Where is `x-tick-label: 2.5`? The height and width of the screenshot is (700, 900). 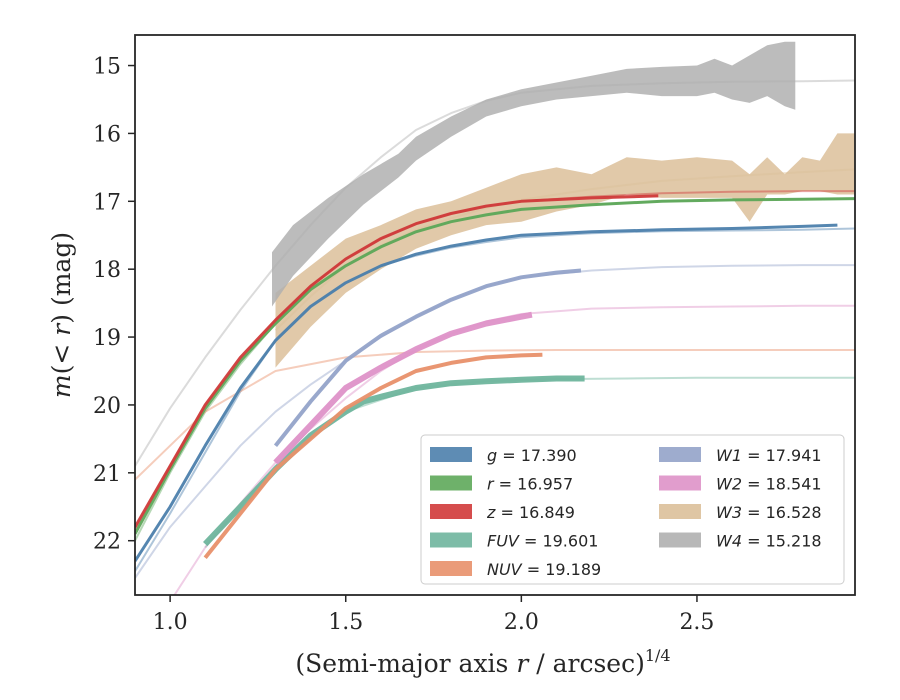
x-tick-label: 2.5 is located at coordinates (696, 622).